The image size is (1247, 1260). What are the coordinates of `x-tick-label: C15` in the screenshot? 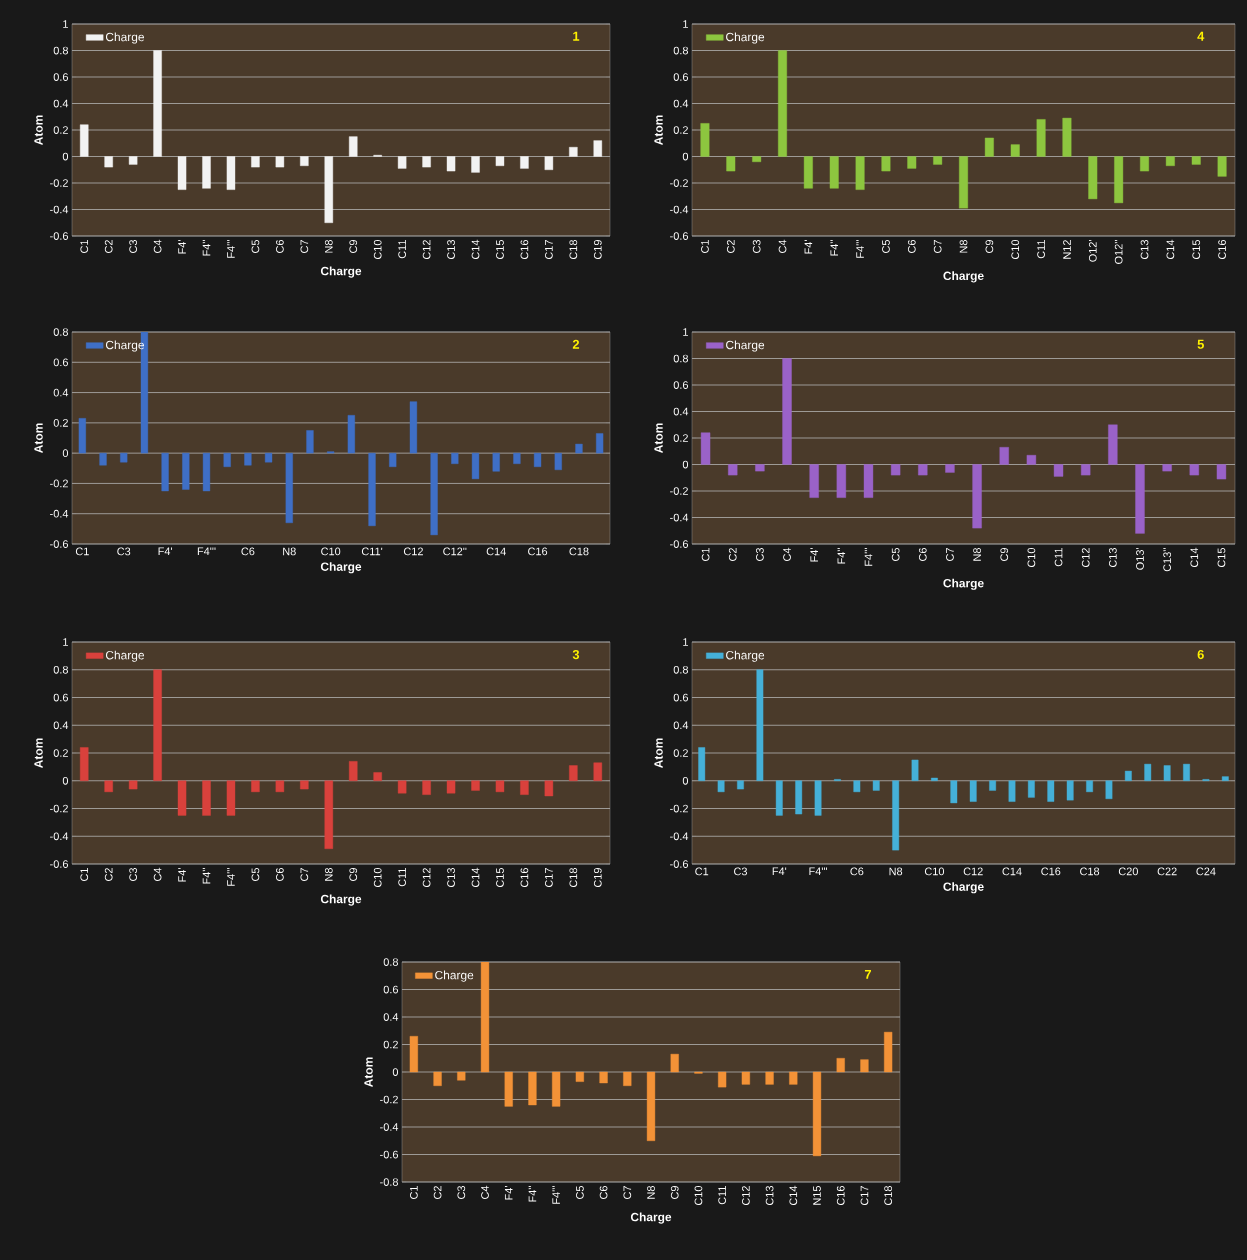 It's located at (1221, 558).